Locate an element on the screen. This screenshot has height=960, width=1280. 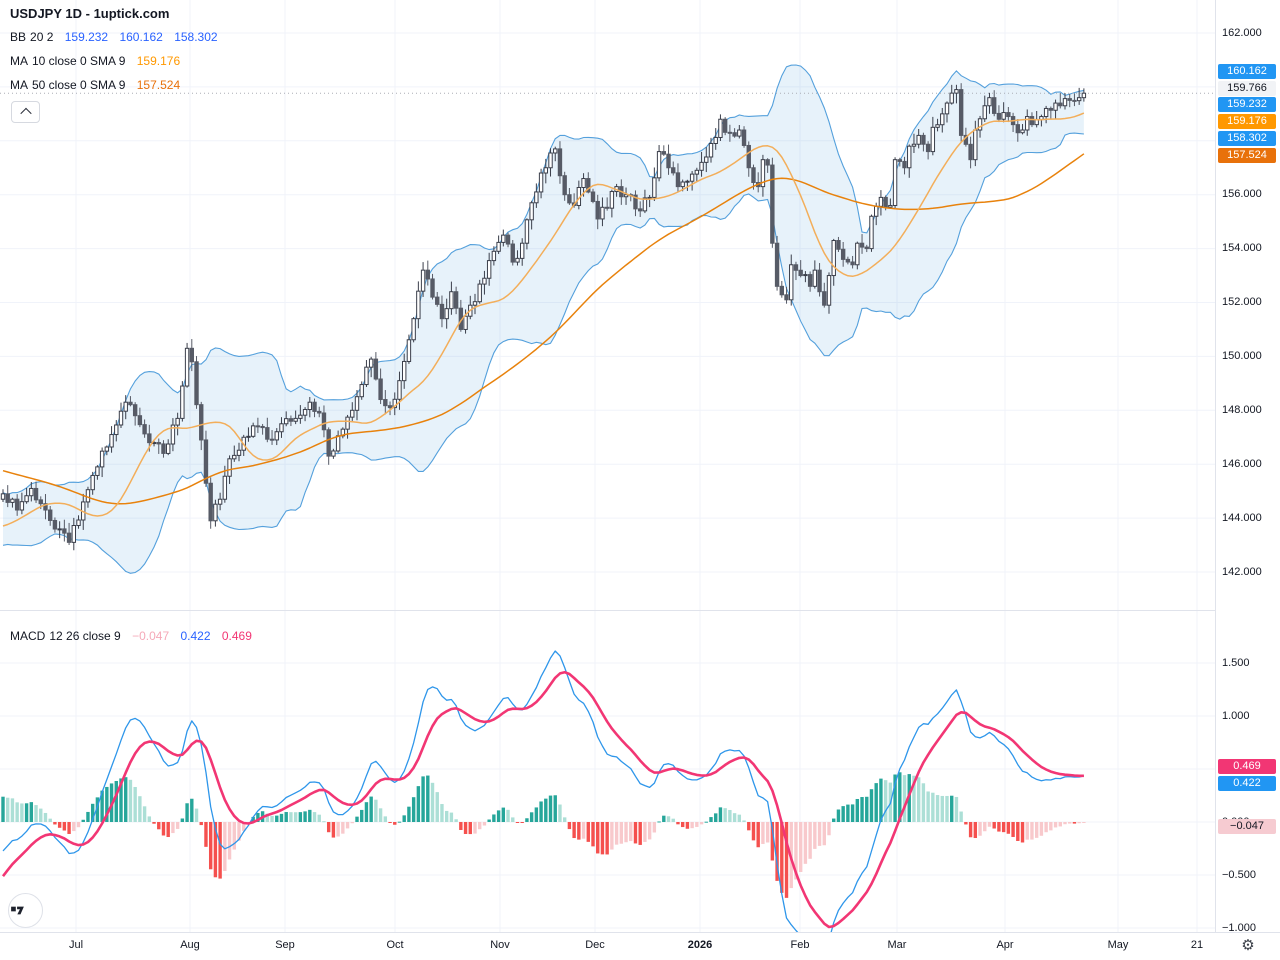
chart-title: USDJPY 1D - 1uptick.com is located at coordinates (90, 13).